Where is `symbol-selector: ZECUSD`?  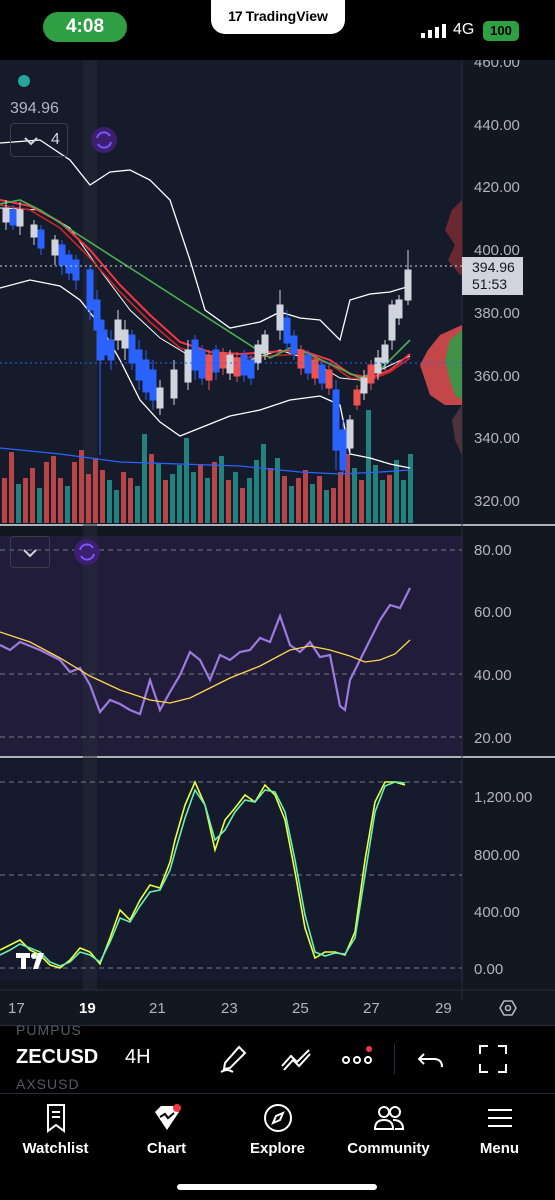 symbol-selector: ZECUSD is located at coordinates (57, 1057).